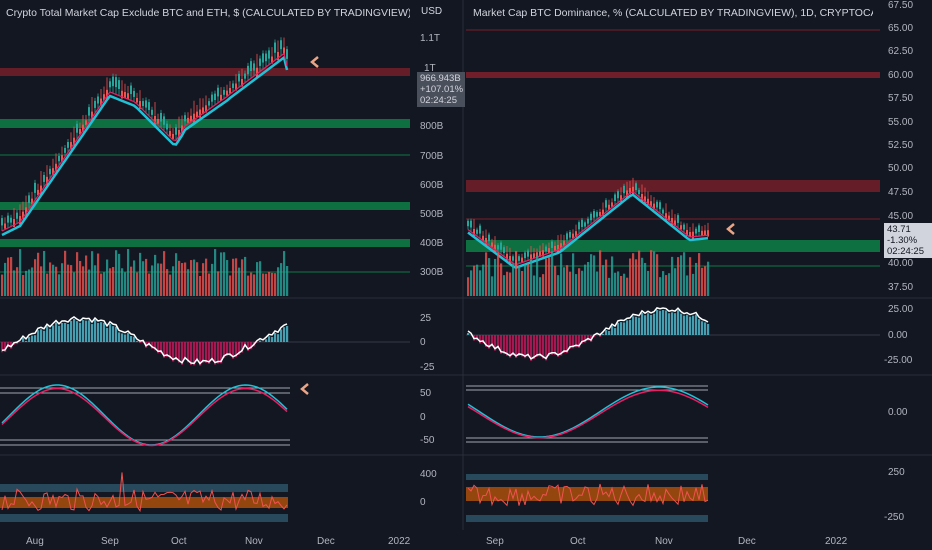  I want to click on left-axis-label: 600B, so click(432, 185).